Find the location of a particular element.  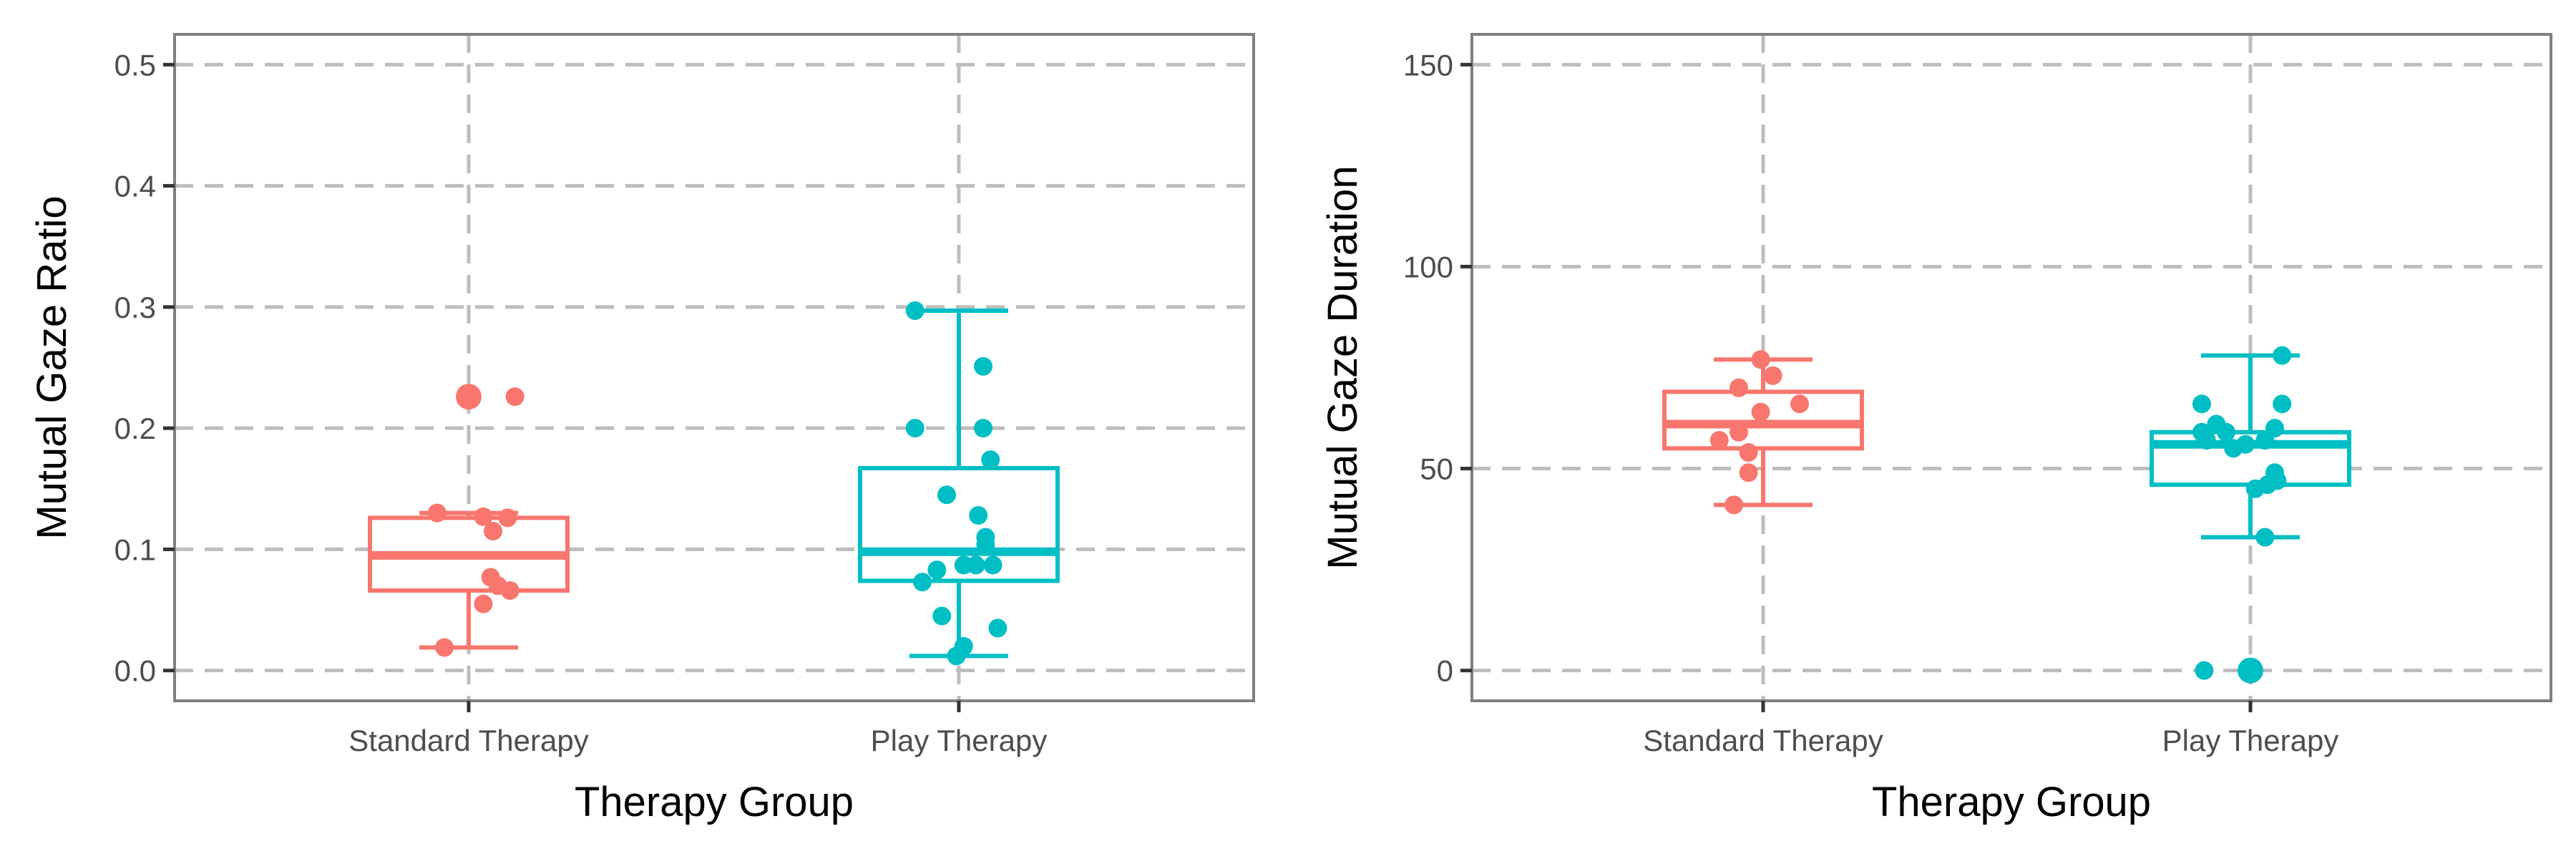

y-tick-label: 0 is located at coordinates (1445, 671).